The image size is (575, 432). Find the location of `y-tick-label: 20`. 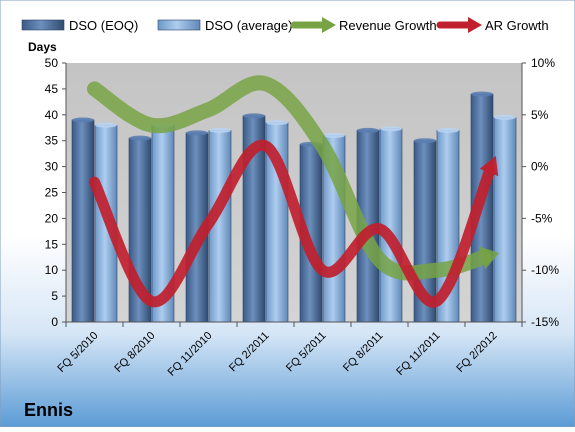

y-tick-label: 20 is located at coordinates (52, 218).